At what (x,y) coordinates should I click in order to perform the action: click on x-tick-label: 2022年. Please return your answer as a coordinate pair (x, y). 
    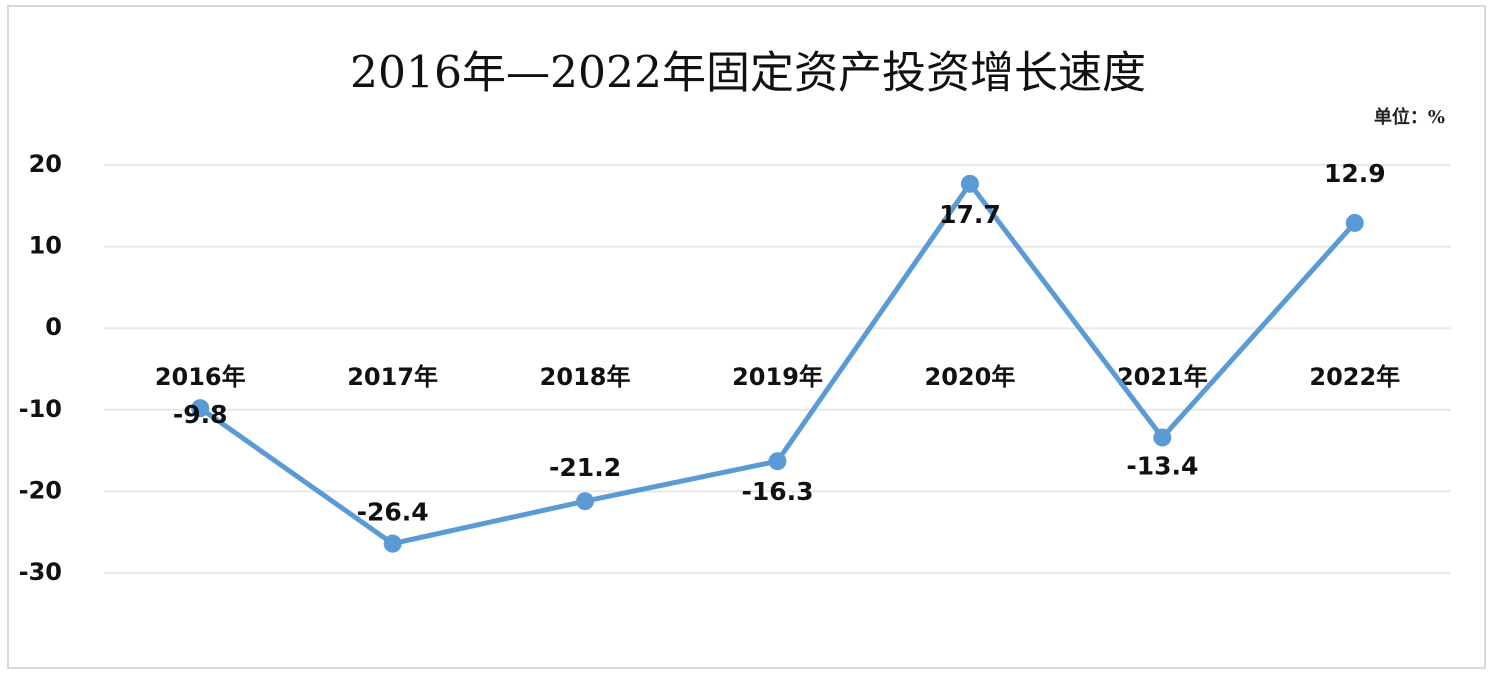
    Looking at the image, I should click on (1354, 377).